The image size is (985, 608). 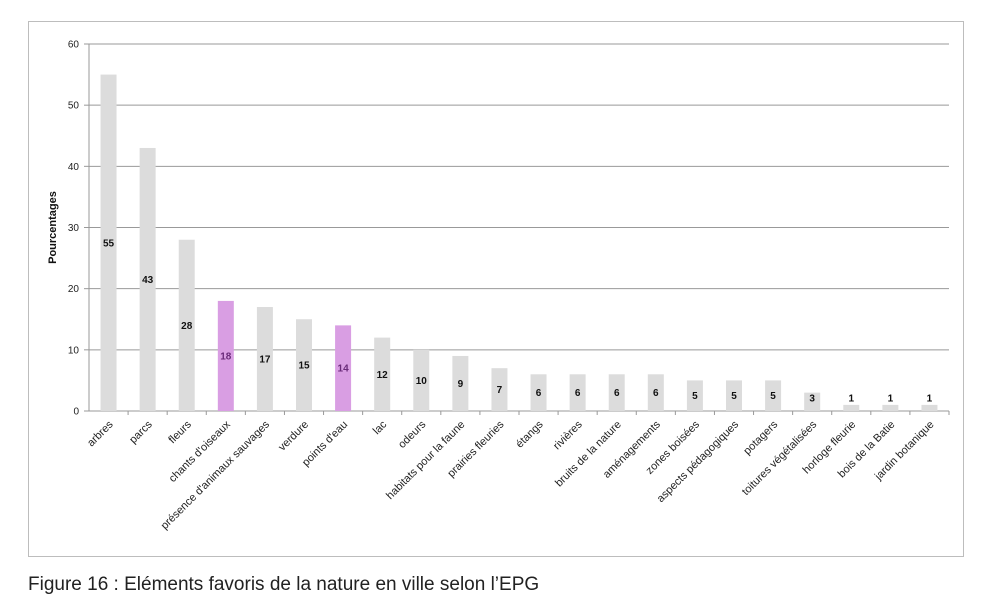 I want to click on y-tick-label: 30, so click(x=74, y=228).